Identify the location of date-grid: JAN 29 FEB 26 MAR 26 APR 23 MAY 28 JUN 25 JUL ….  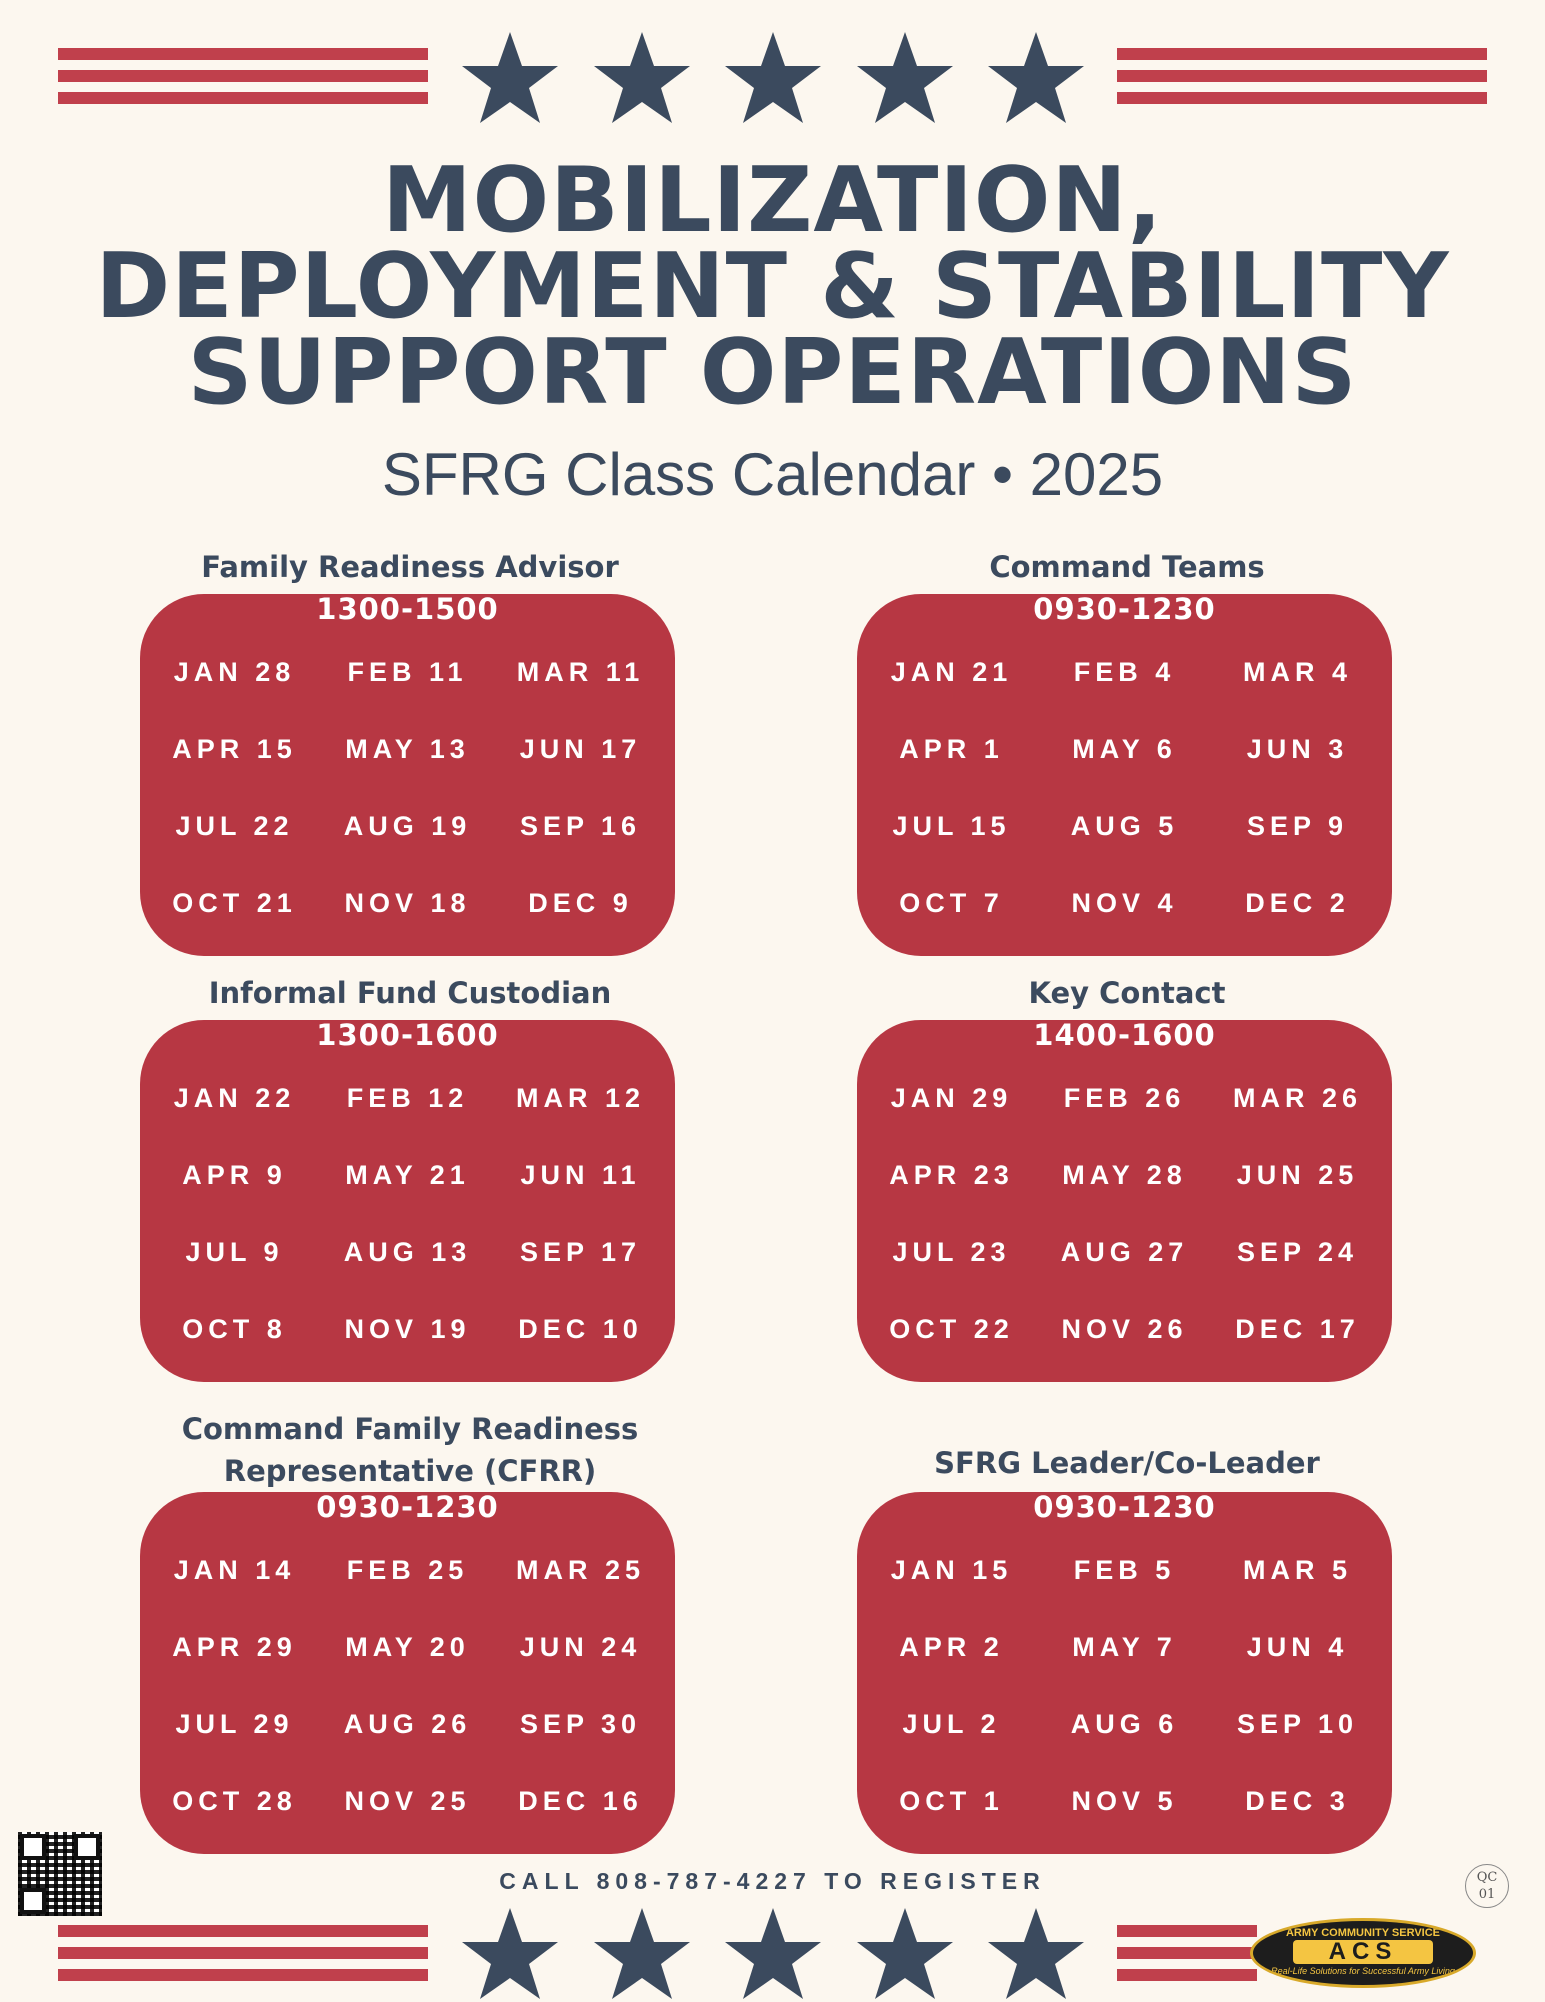
(1124, 1214).